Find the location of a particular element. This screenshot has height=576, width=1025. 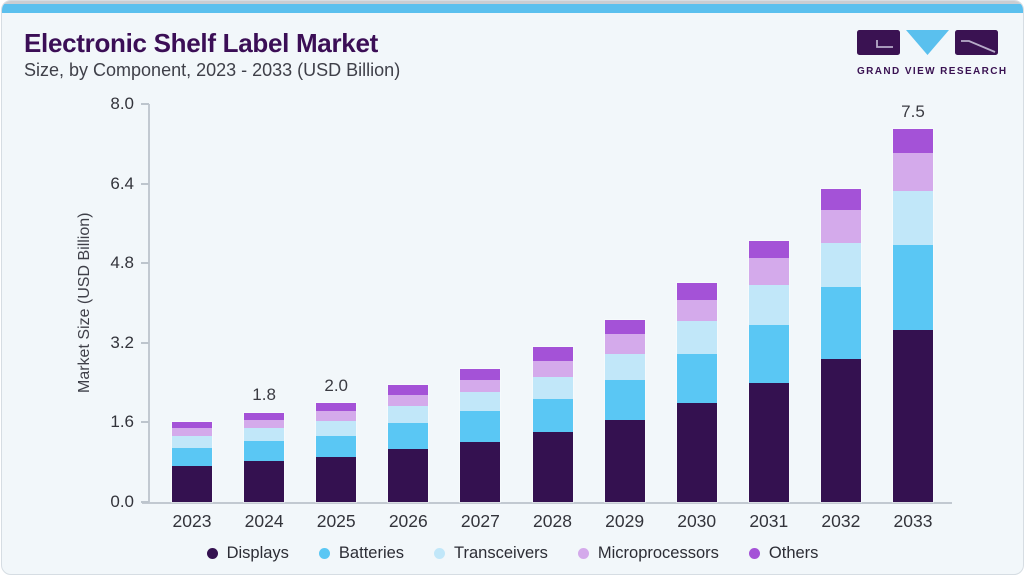

stacked-bar-2033 is located at coordinates (913, 315).